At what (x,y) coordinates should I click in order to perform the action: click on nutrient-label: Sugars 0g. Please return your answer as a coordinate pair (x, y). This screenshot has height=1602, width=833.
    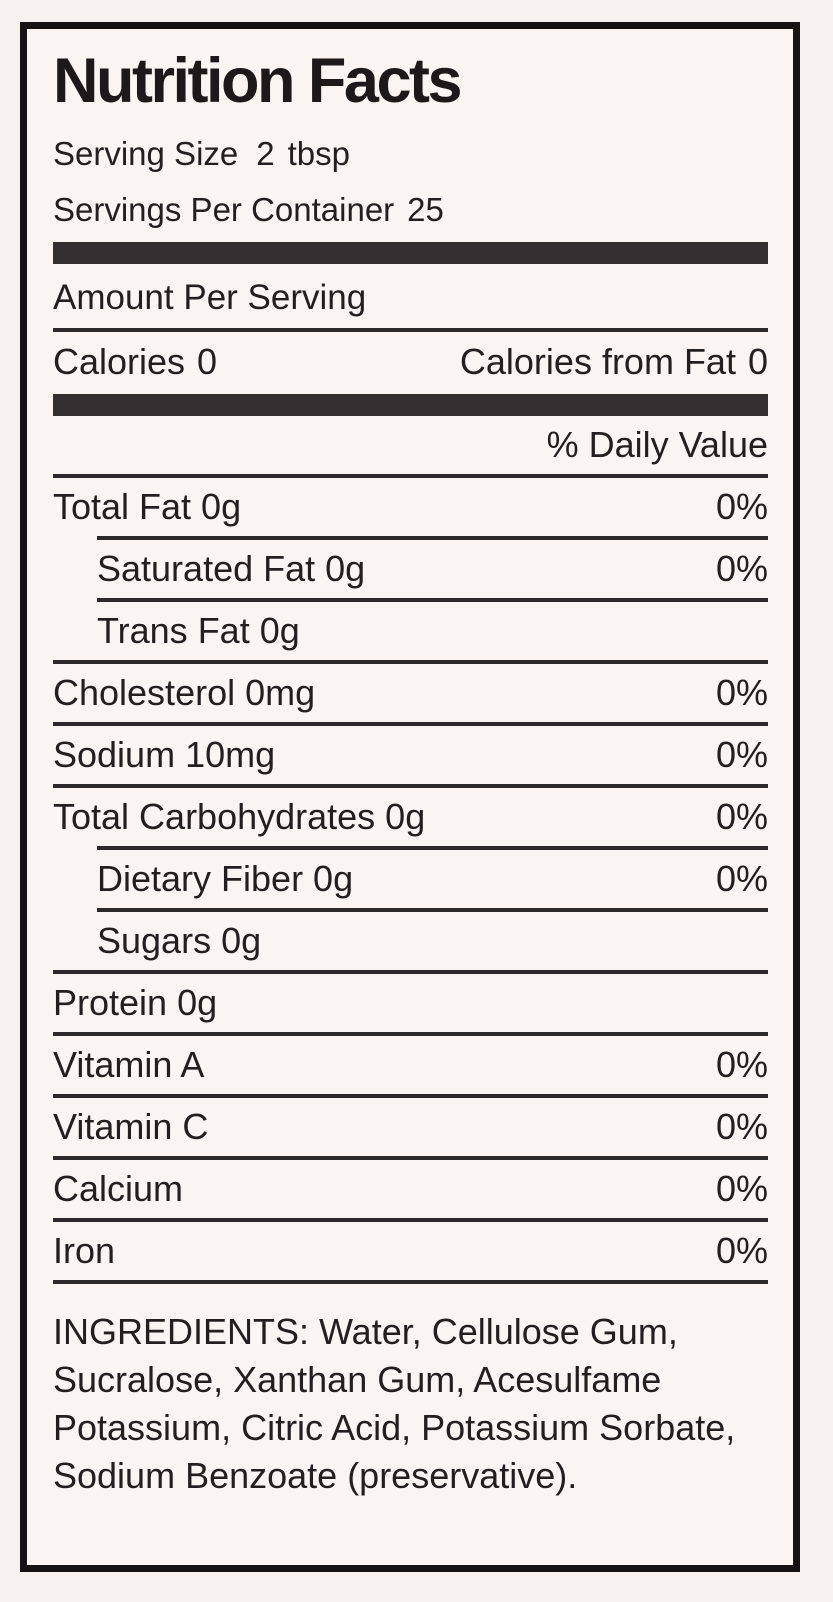
    Looking at the image, I should click on (179, 940).